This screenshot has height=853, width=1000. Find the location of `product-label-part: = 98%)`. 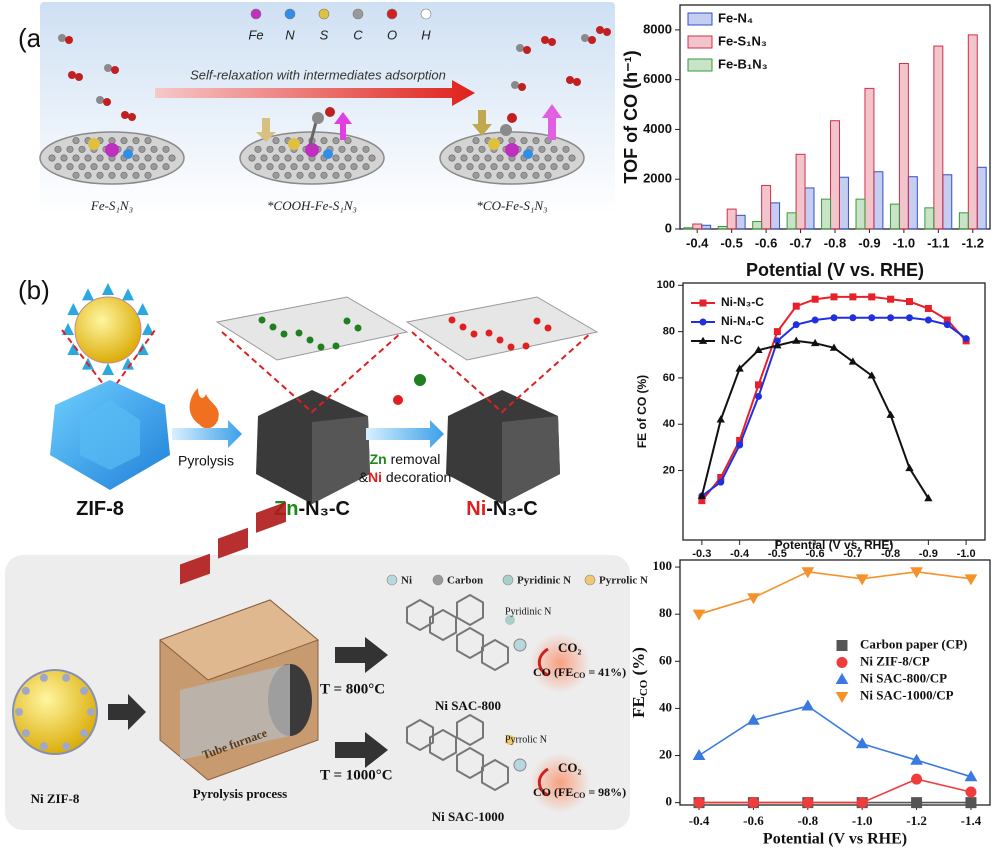

product-label-part: = 98%) is located at coordinates (605, 792).